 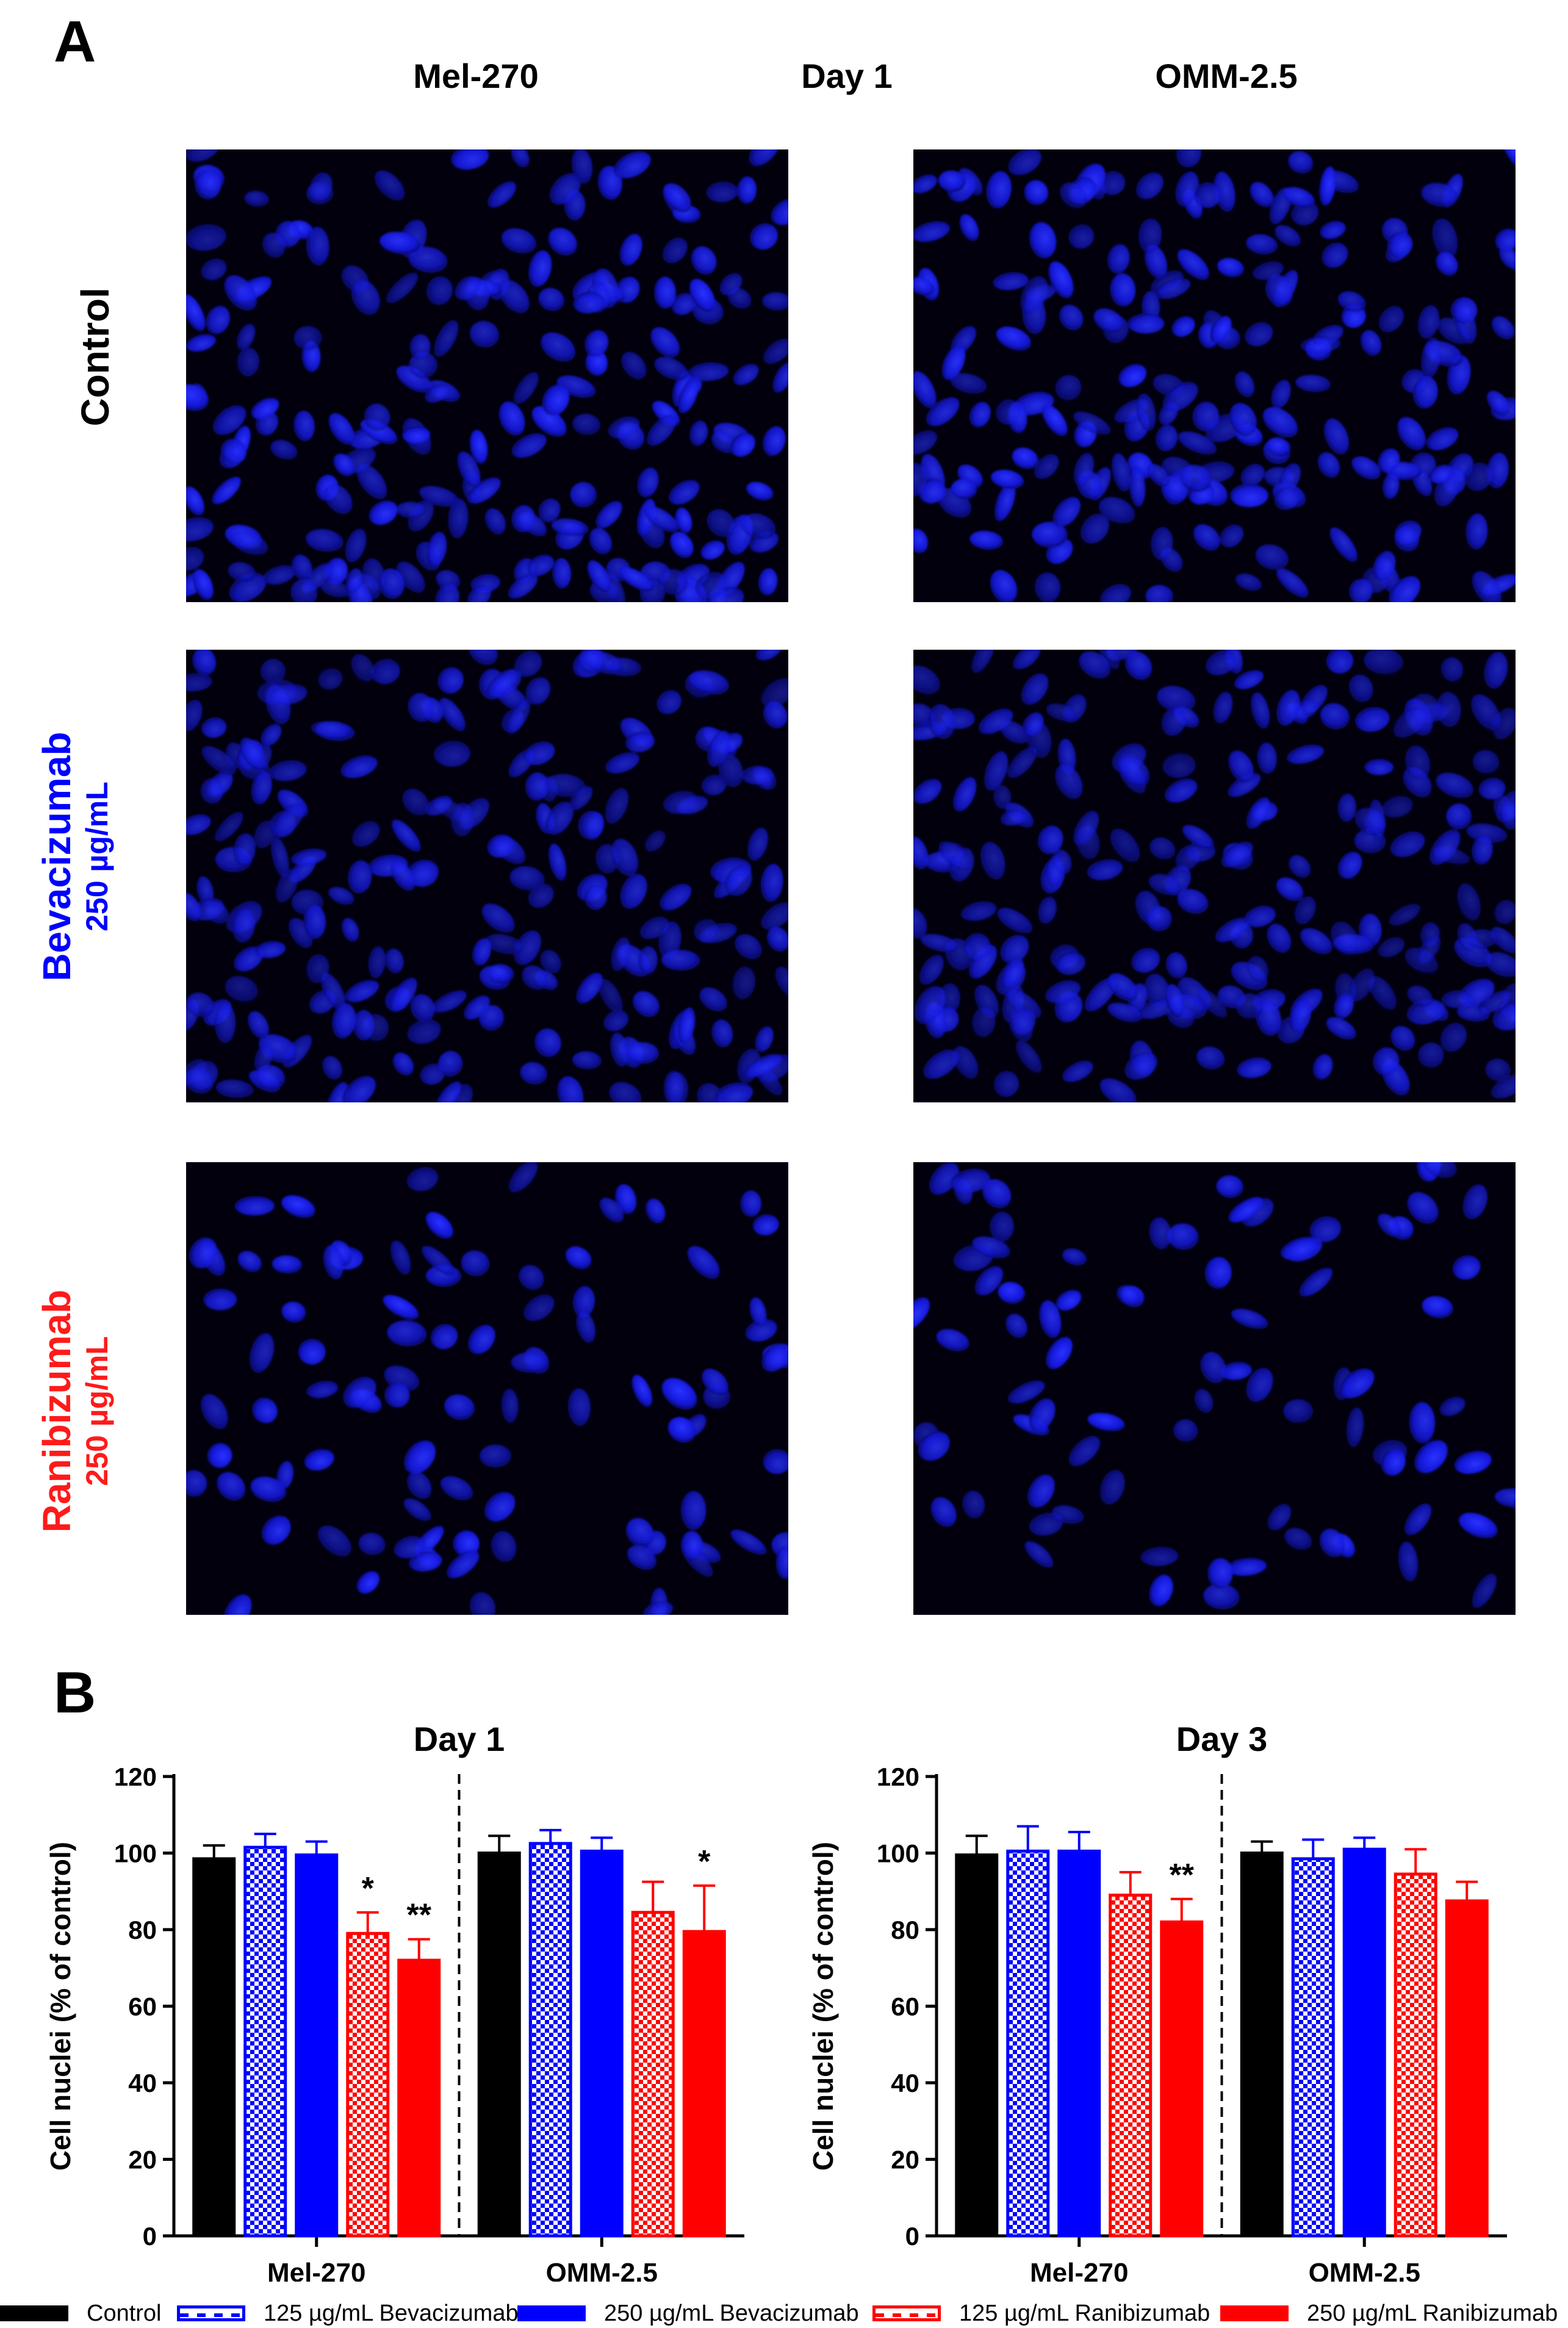 I want to click on panel-a-letter: A, so click(x=75, y=41).